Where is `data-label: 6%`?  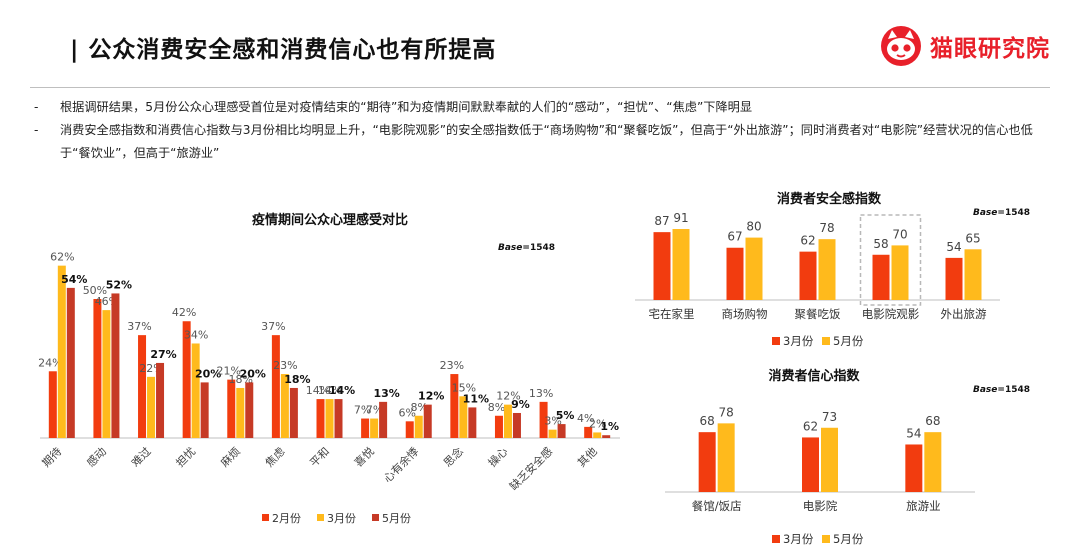
data-label: 6% is located at coordinates (407, 412).